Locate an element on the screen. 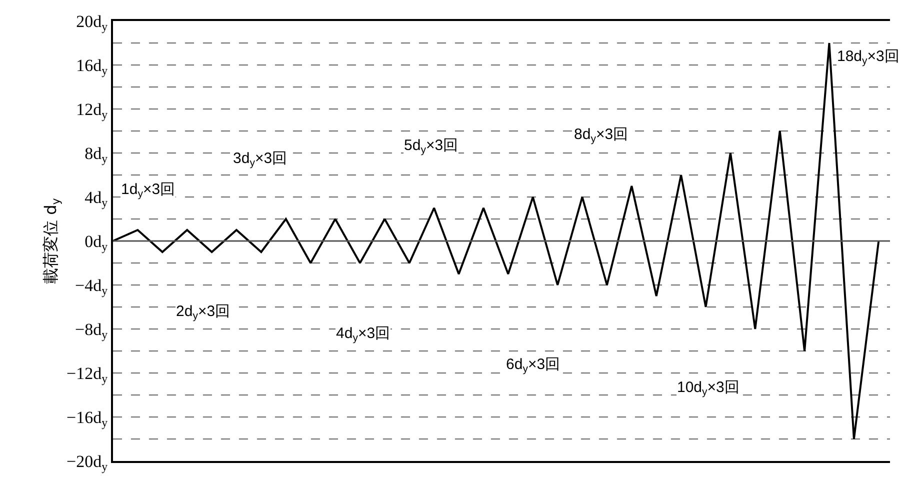  y-tick-label: −8d$_{y}$ is located at coordinates (91, 331).